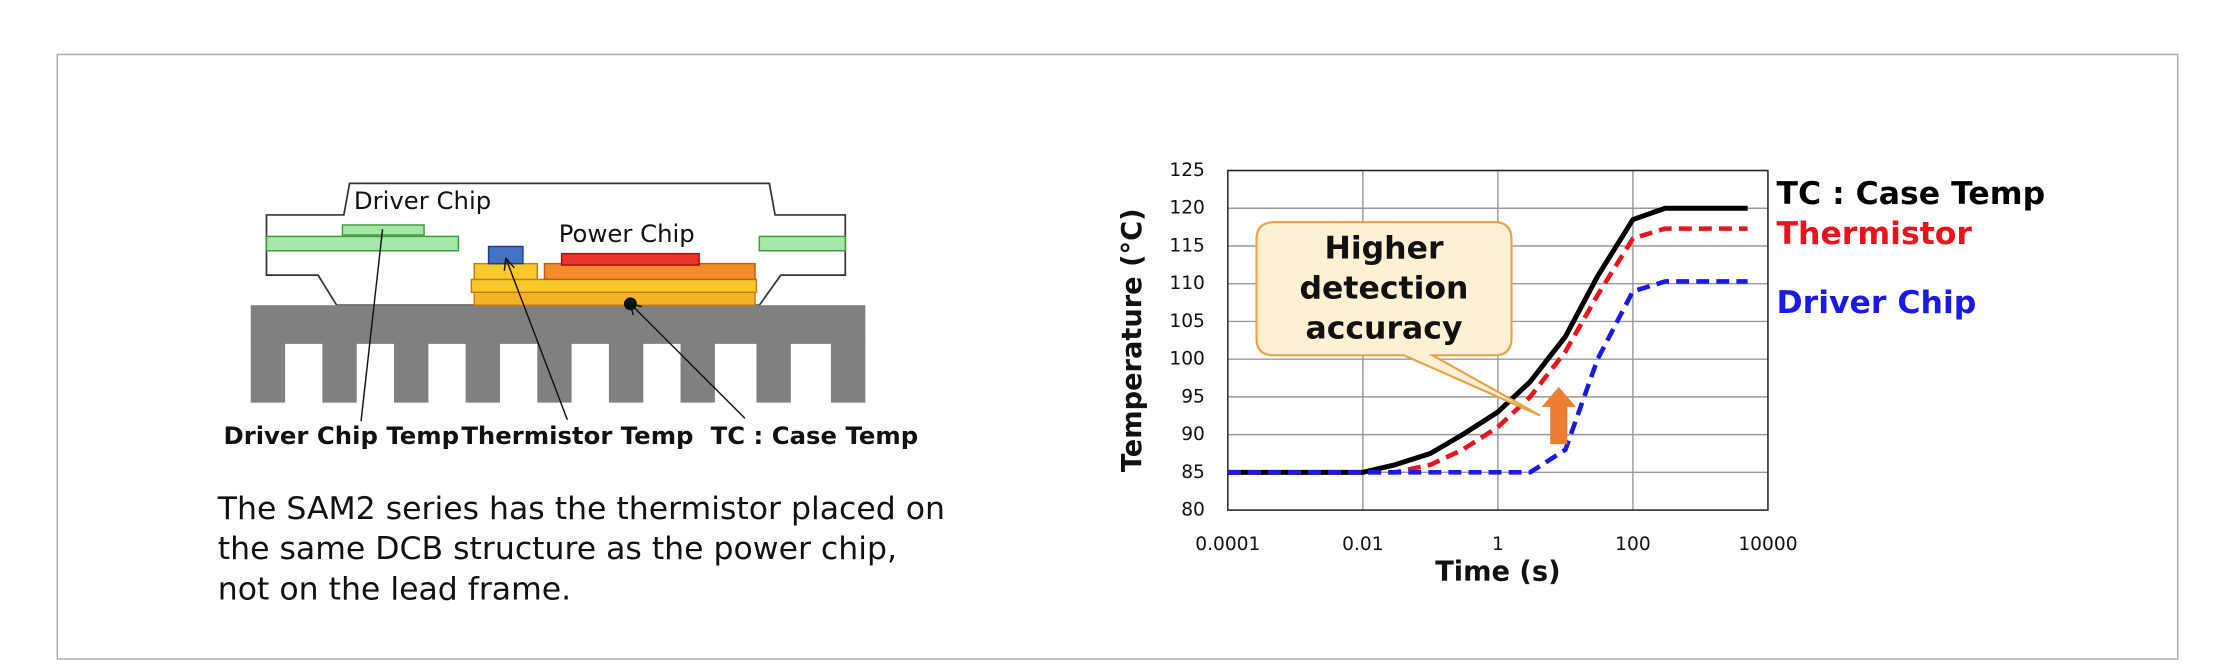  What do you see at coordinates (383, 230) in the screenshot?
I see `driver-chip` at bounding box center [383, 230].